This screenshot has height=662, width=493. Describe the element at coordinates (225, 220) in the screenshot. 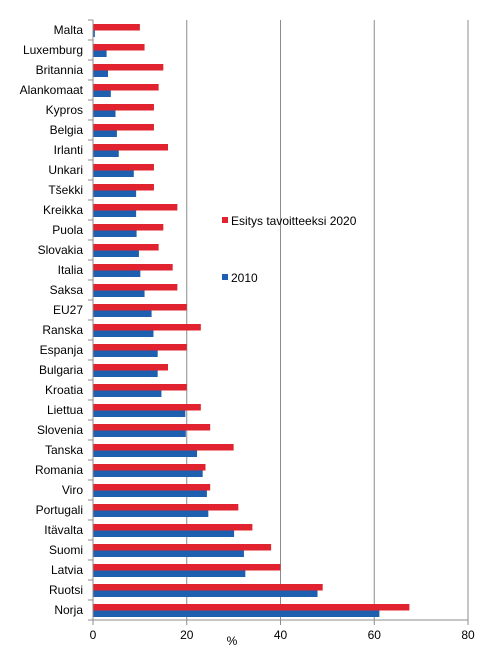

I see `legend-swatch-target-2020` at that location.